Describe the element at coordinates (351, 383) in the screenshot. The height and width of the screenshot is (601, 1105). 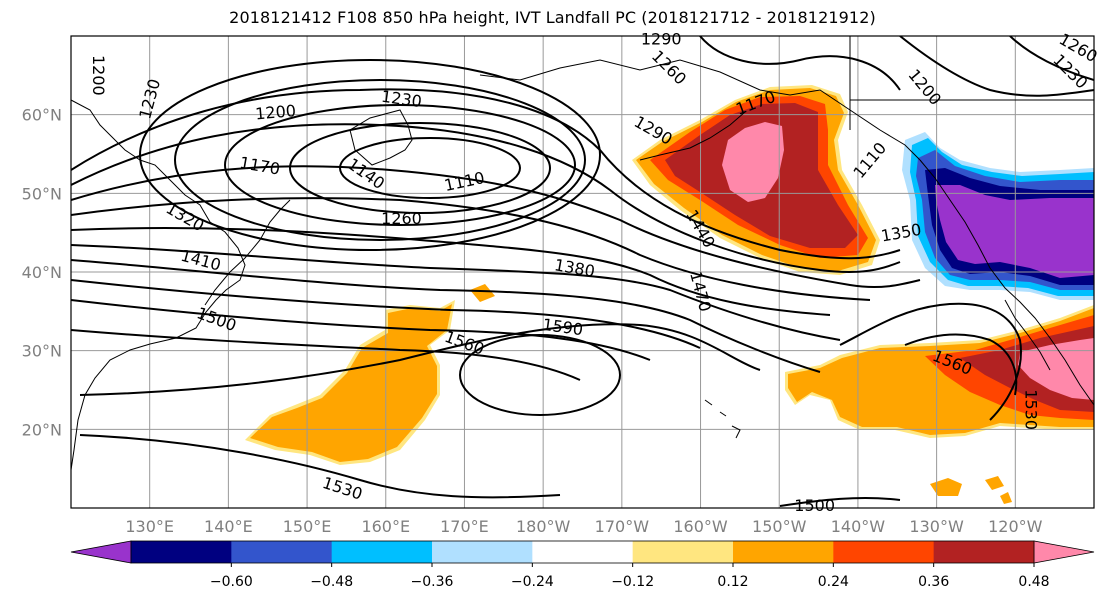
I see `ivt-positive-wpac-orange` at that location.